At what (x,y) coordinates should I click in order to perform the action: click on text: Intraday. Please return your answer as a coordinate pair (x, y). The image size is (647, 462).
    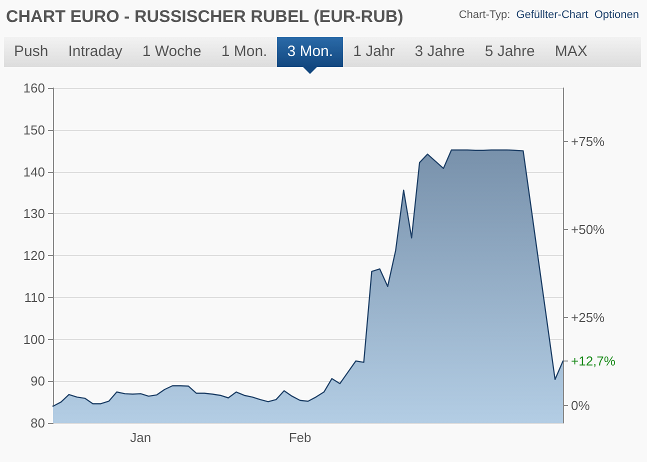
    Looking at the image, I should click on (95, 52).